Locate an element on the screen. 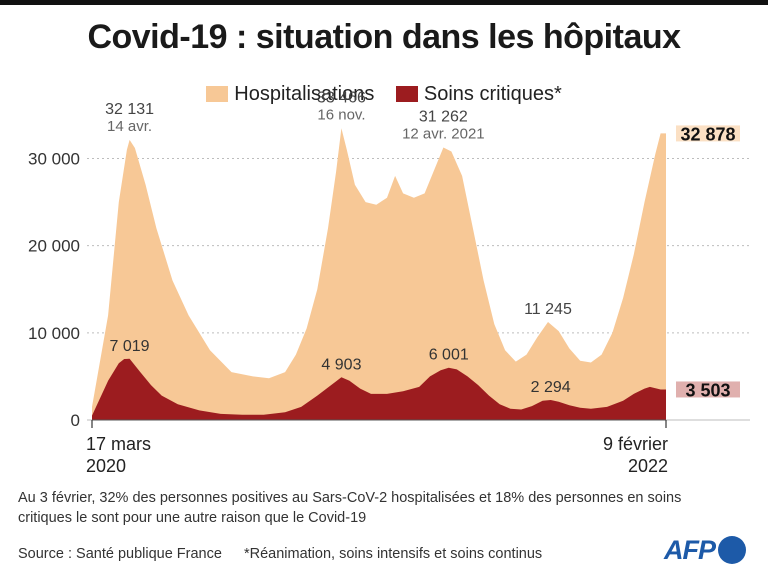 The height and width of the screenshot is (578, 768). icu-peak-value-label: 7 019 is located at coordinates (130, 346).